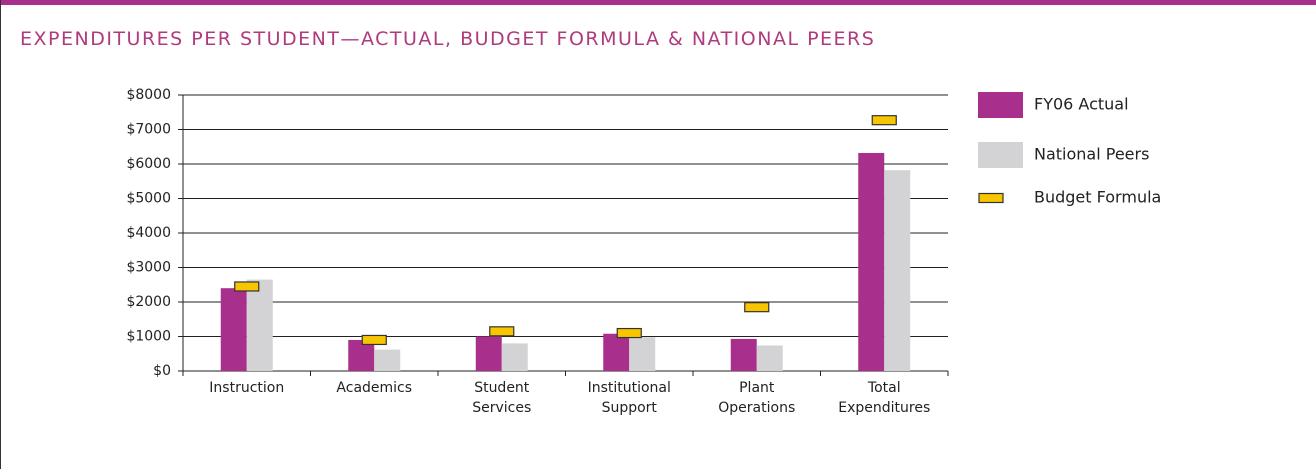 This screenshot has height=469, width=1316. I want to click on top-bar, so click(658, 2).